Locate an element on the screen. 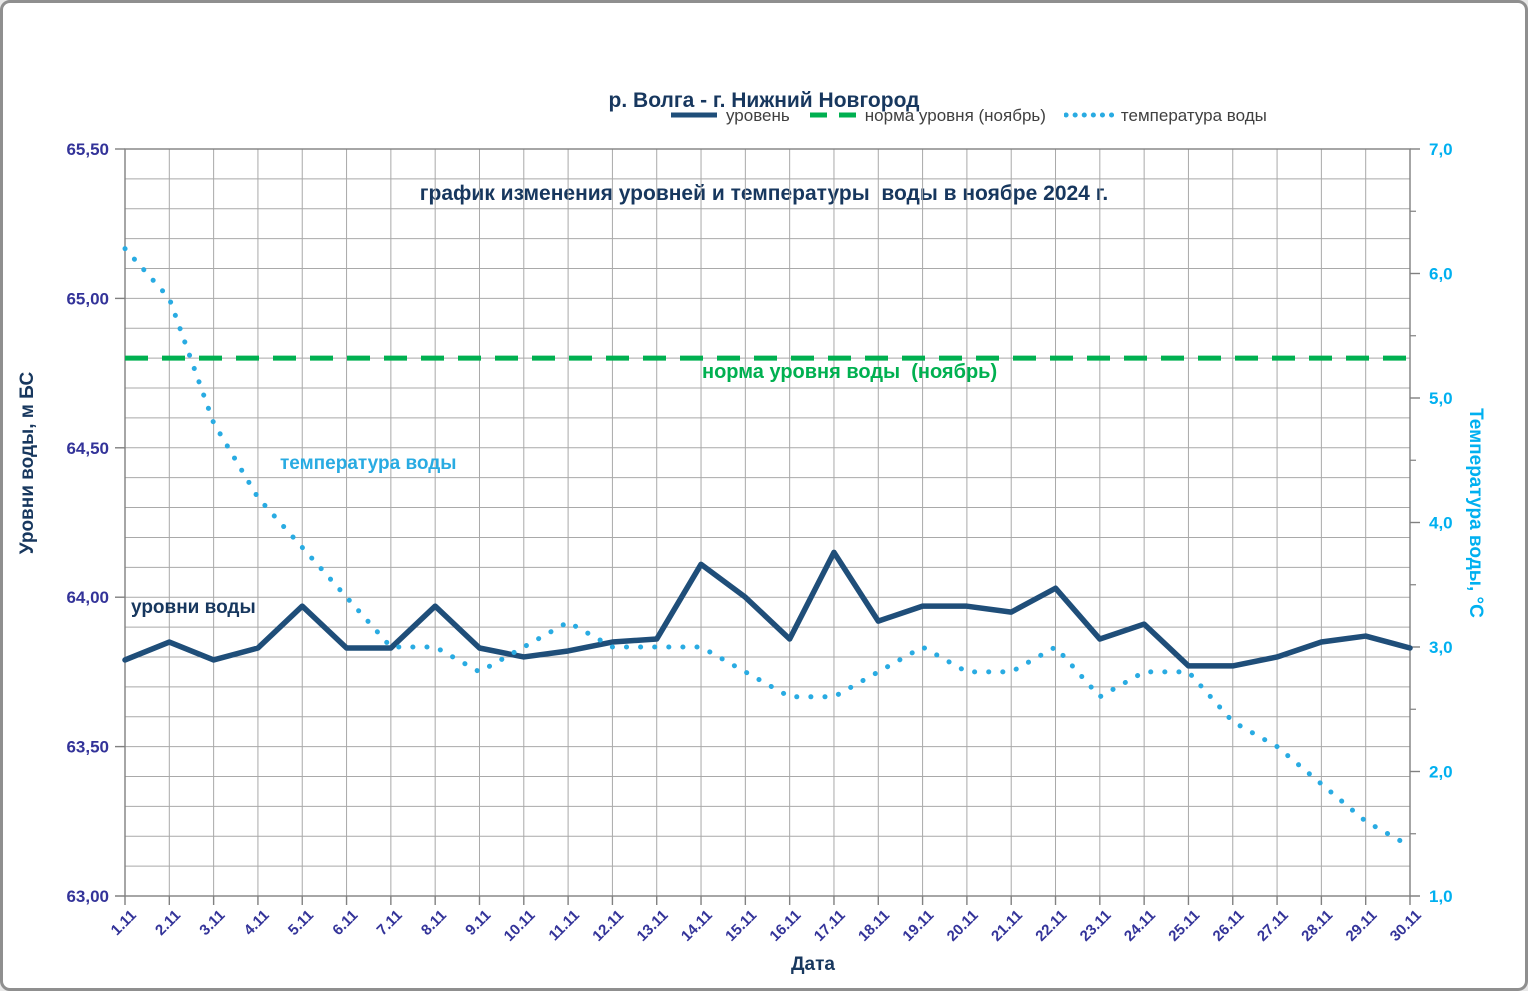 Image resolution: width=1528 pixels, height=991 pixels. legend-label: температура воды is located at coordinates (1193, 115).